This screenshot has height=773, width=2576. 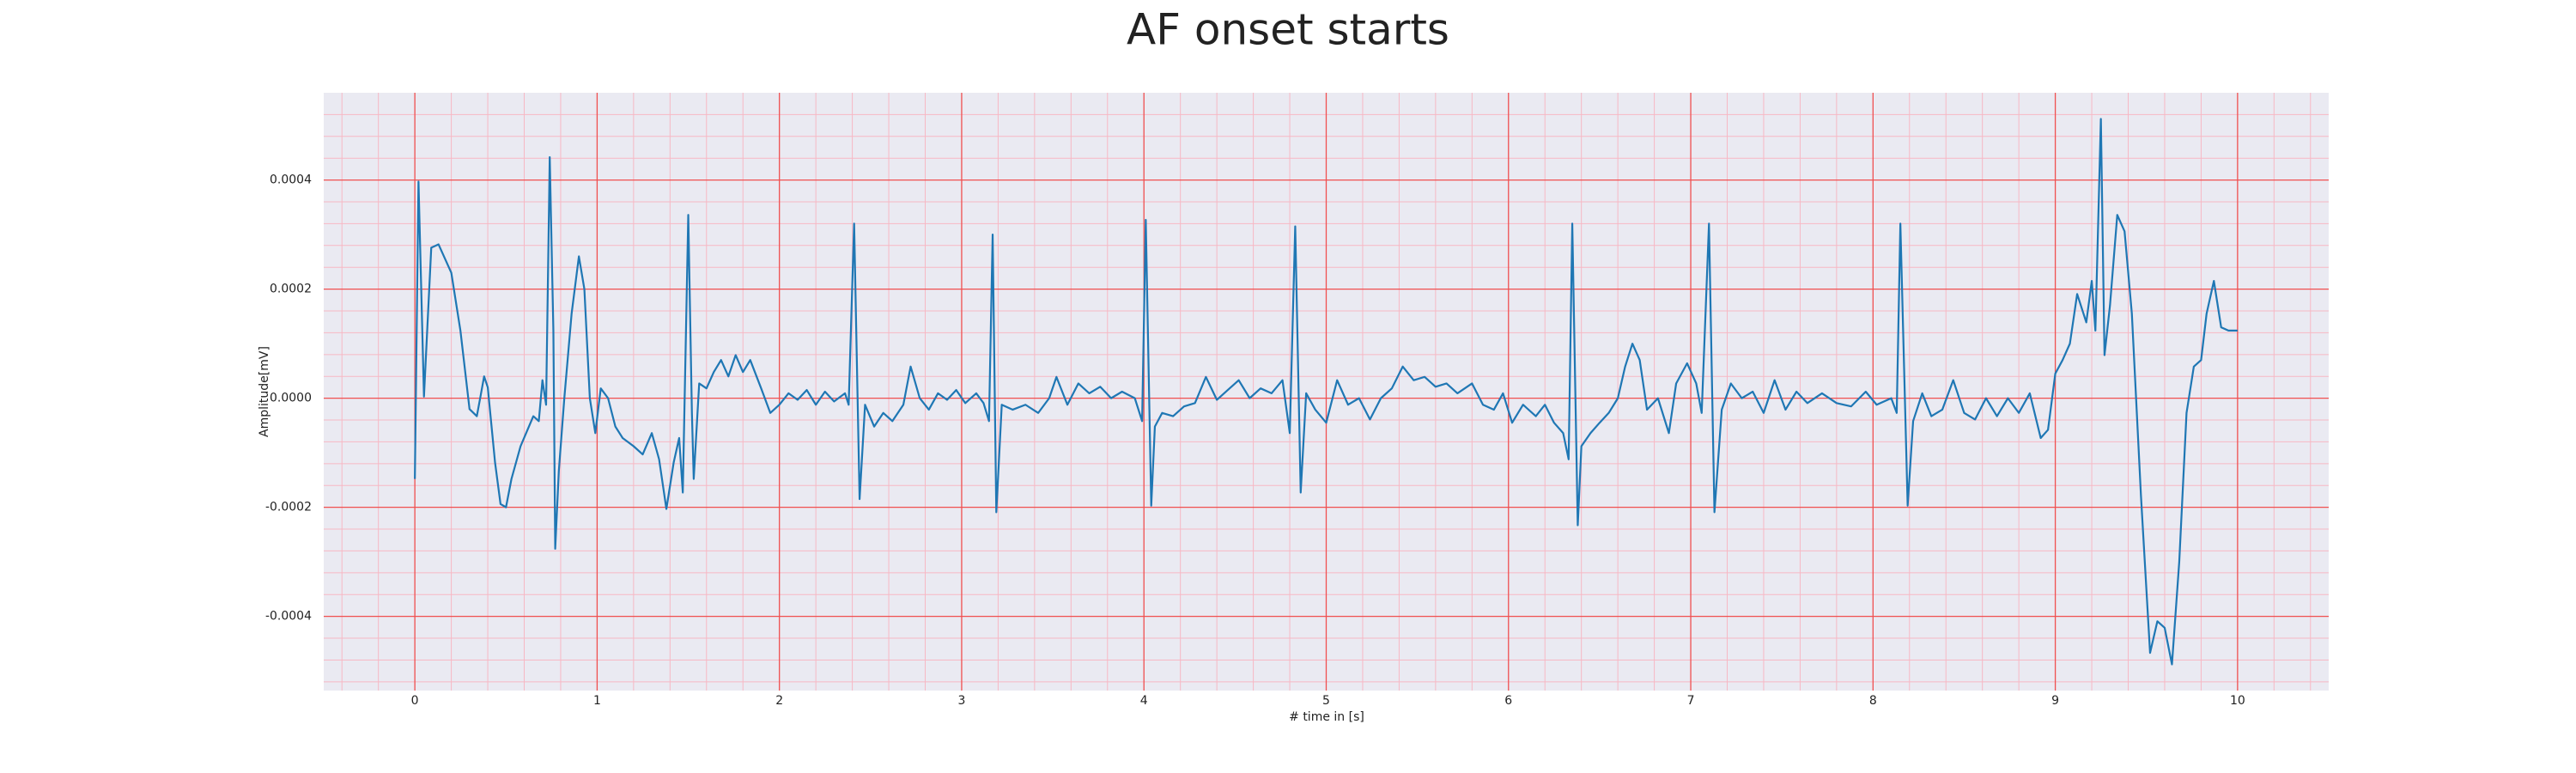 What do you see at coordinates (291, 289) in the screenshot?
I see `y-tick-label: 0.0002` at bounding box center [291, 289].